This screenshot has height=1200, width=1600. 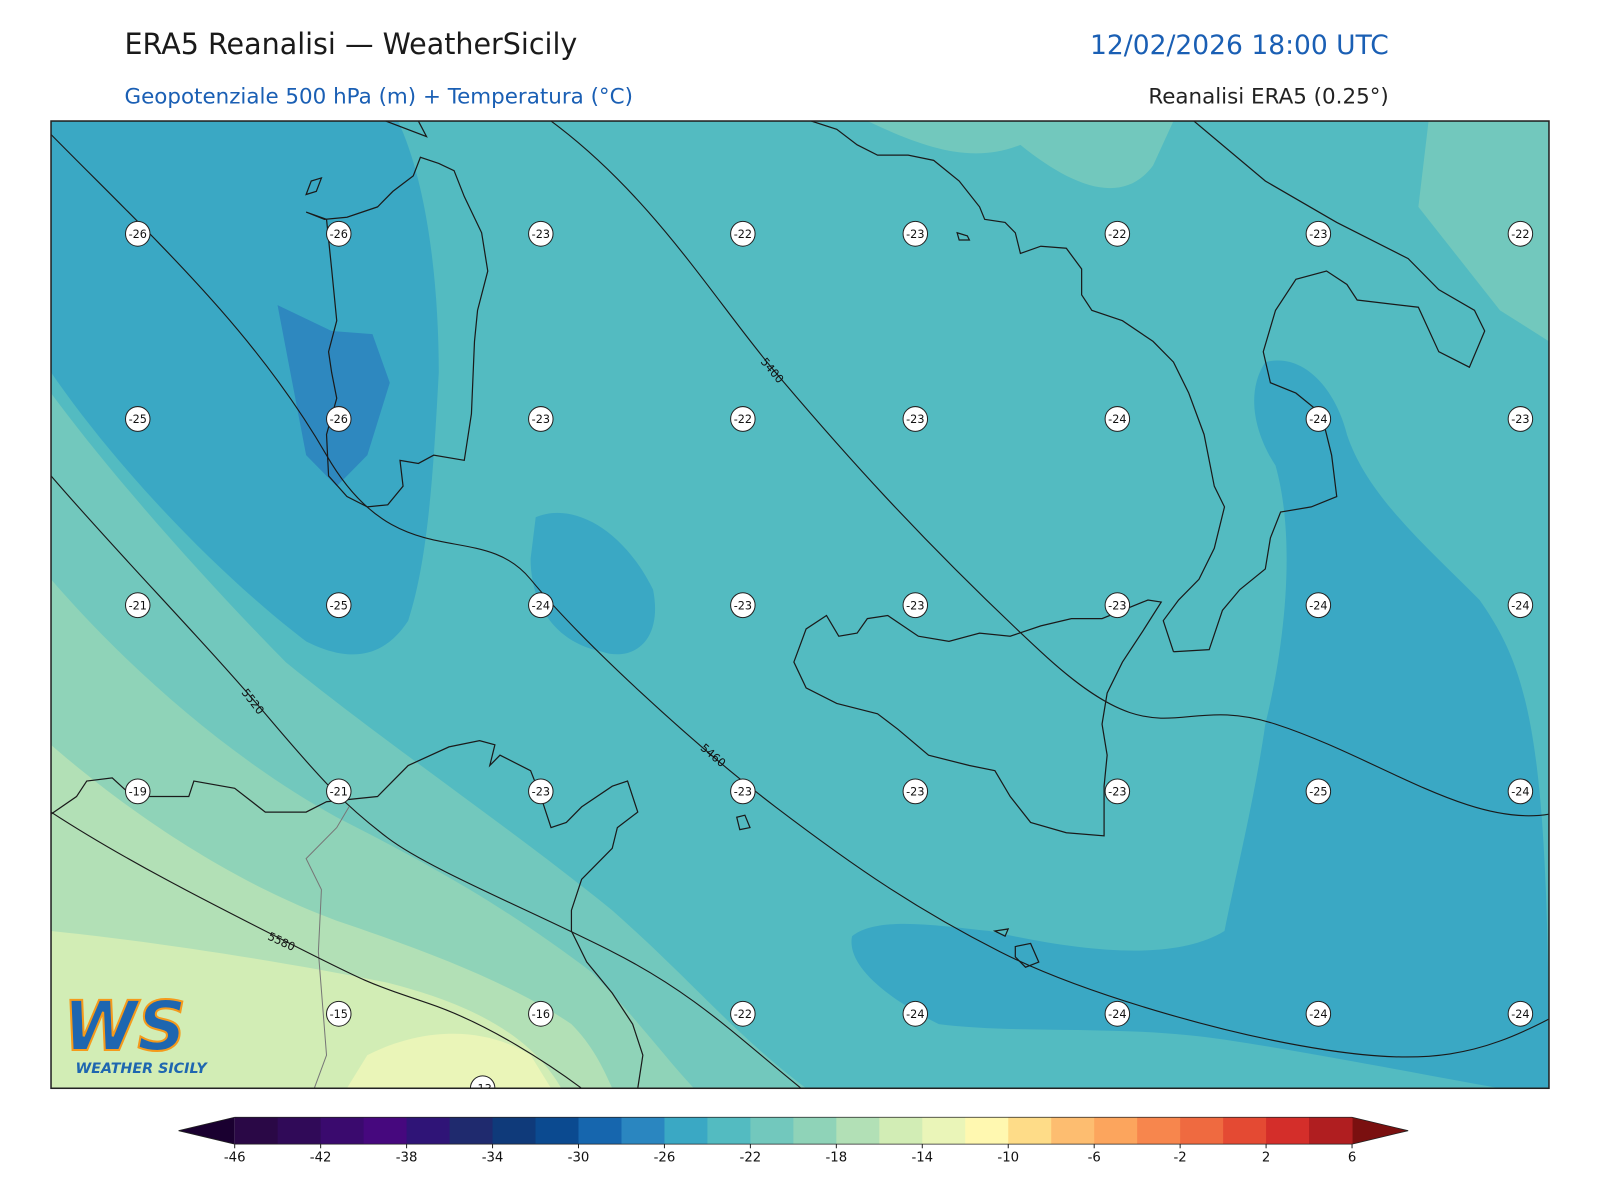 I want to click on station-value: -15, so click(x=339, y=1014).